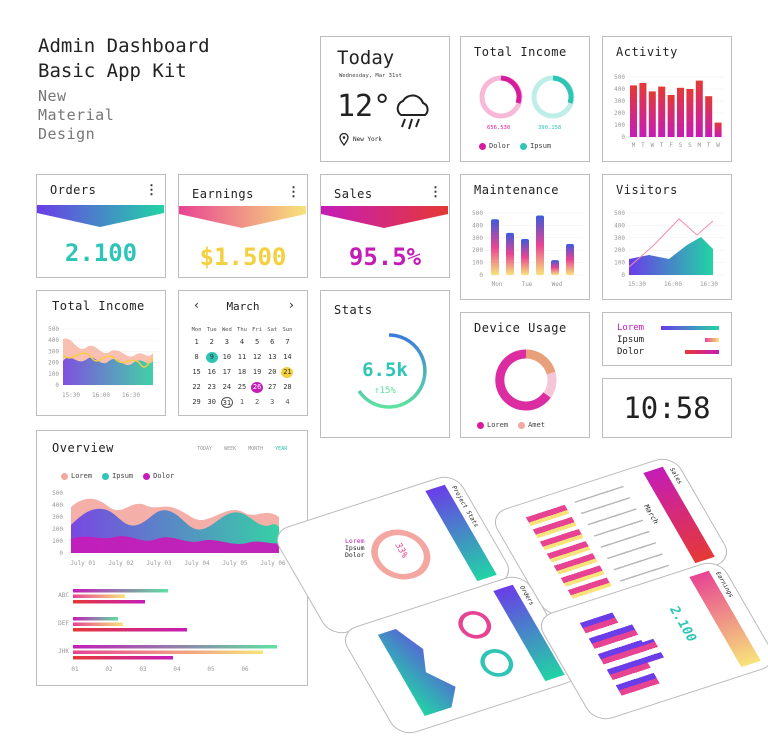  Describe the element at coordinates (83, 563) in the screenshot. I see `x-tick-label: July 01` at that location.